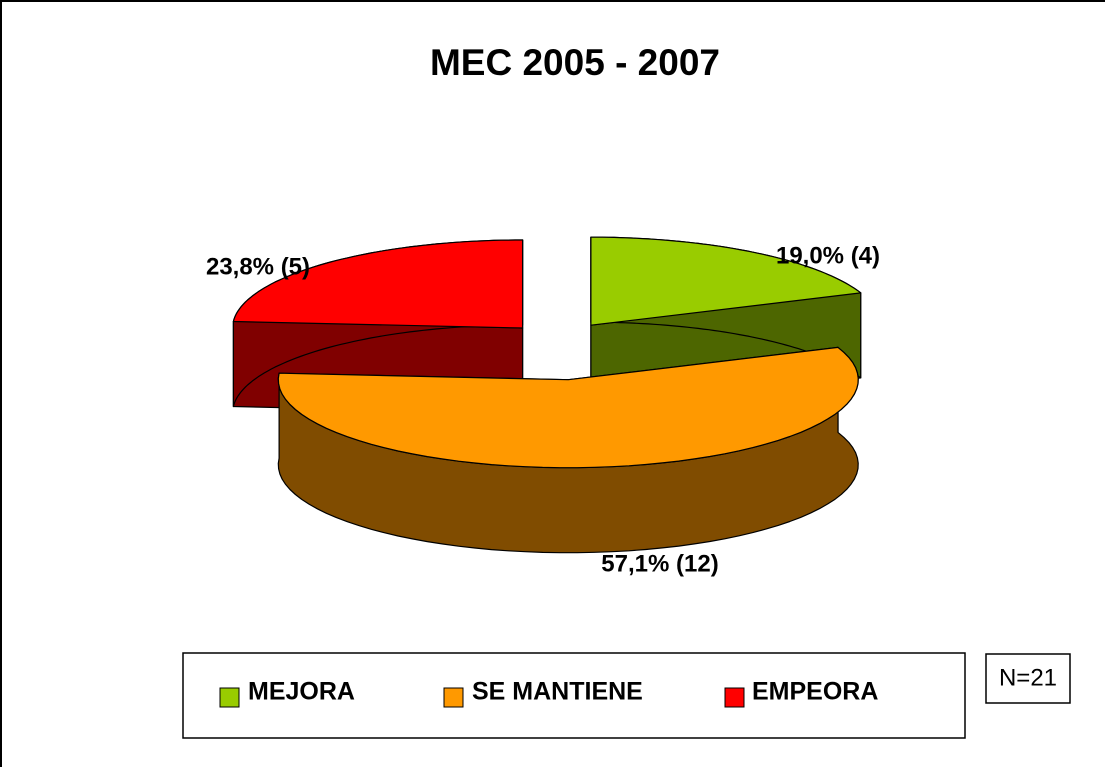 This screenshot has height=767, width=1105. I want to click on legend-label: SE MANTIENE, so click(557, 692).